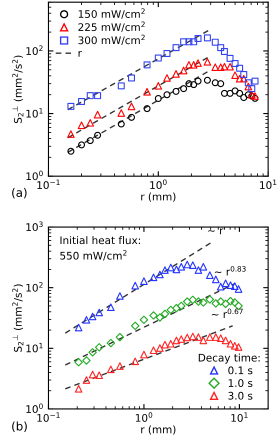 Image resolution: width=277 pixels, height=446 pixels. I want to click on legend-title: Decay time:, so click(229, 359).